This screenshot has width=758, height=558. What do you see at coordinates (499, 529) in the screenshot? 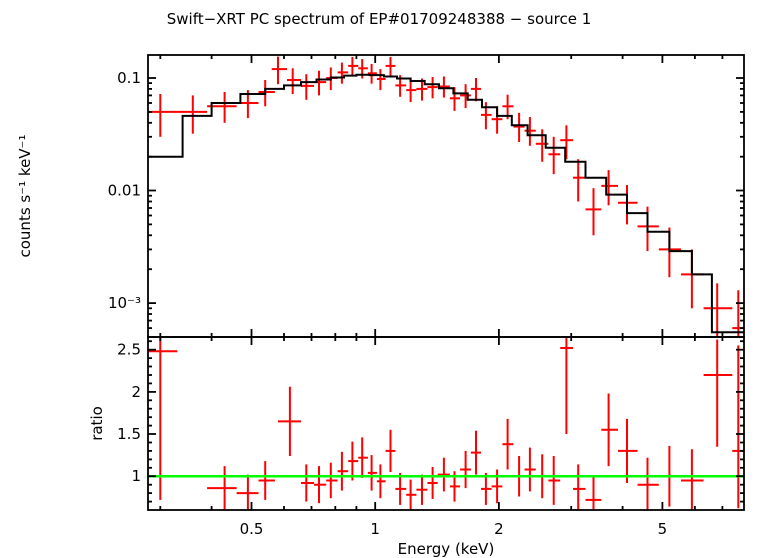
I see `xtick-label: 2` at bounding box center [499, 529].